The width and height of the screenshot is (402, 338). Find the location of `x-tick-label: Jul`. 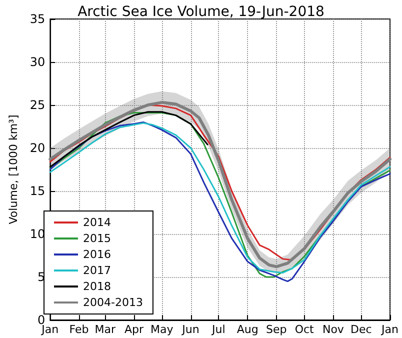

x-tick-label: Jul is located at coordinates (218, 329).